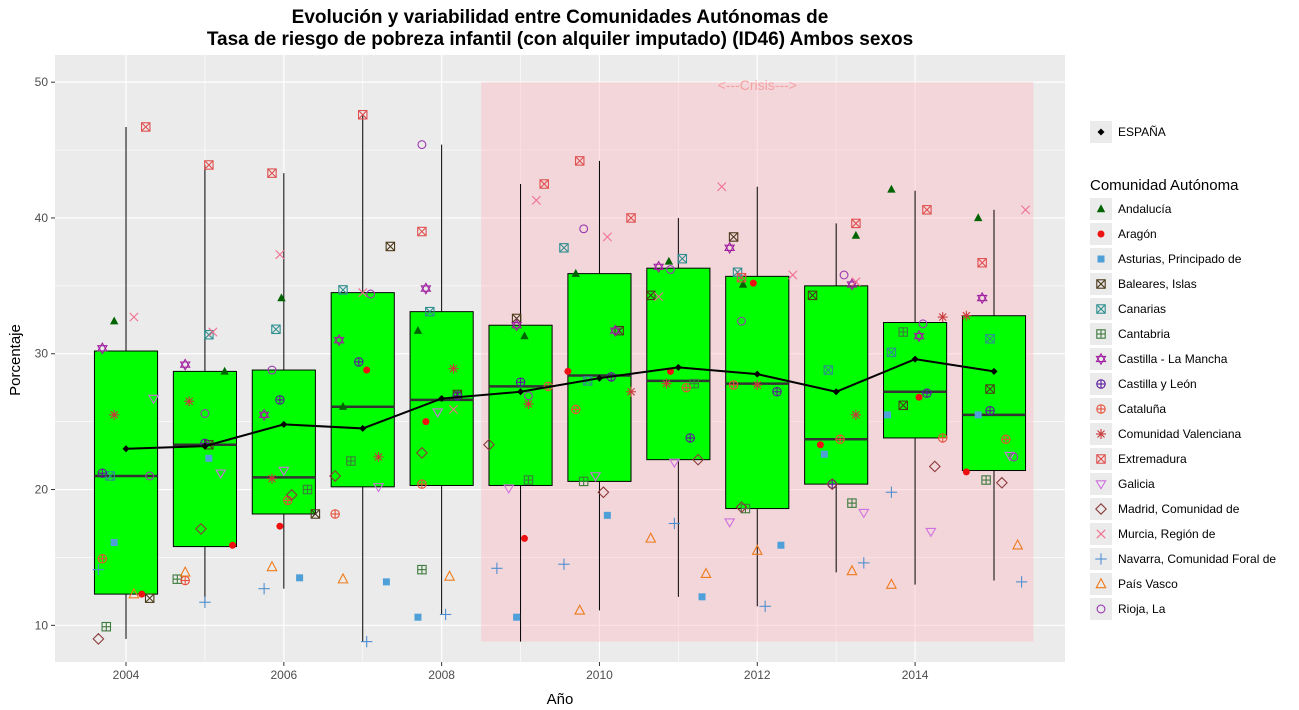 The image size is (1299, 710). What do you see at coordinates (1180, 259) in the screenshot?
I see `legend-label: Asturias, Principado de` at bounding box center [1180, 259].